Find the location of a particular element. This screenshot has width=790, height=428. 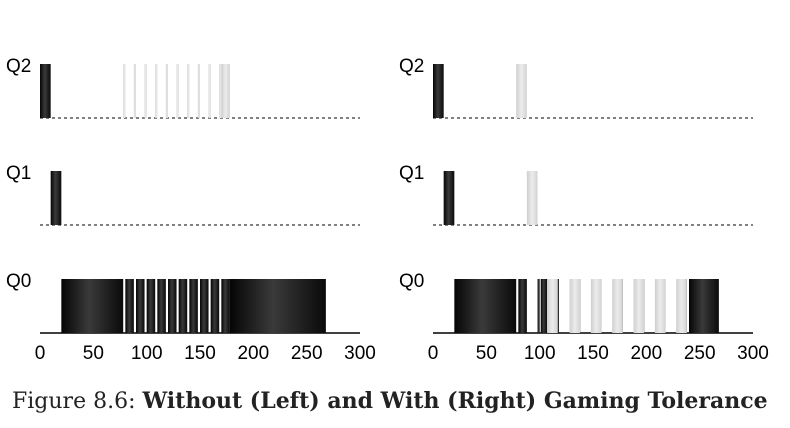

run-bar-job-b-q1 is located at coordinates (532, 198).